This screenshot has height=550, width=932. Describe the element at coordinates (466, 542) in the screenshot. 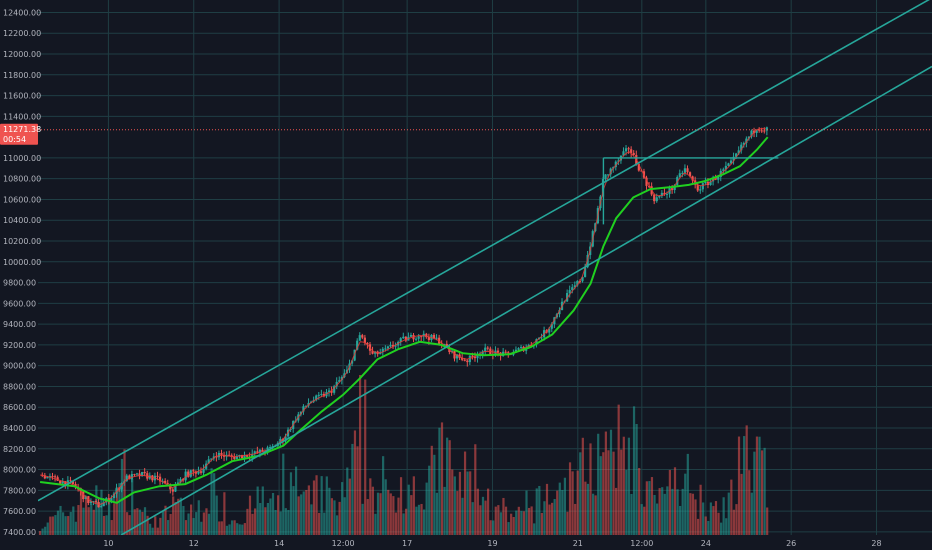

I see `x-axis: 10 12 14 12:00 17 19 21 12:00 24 26 28` at that location.